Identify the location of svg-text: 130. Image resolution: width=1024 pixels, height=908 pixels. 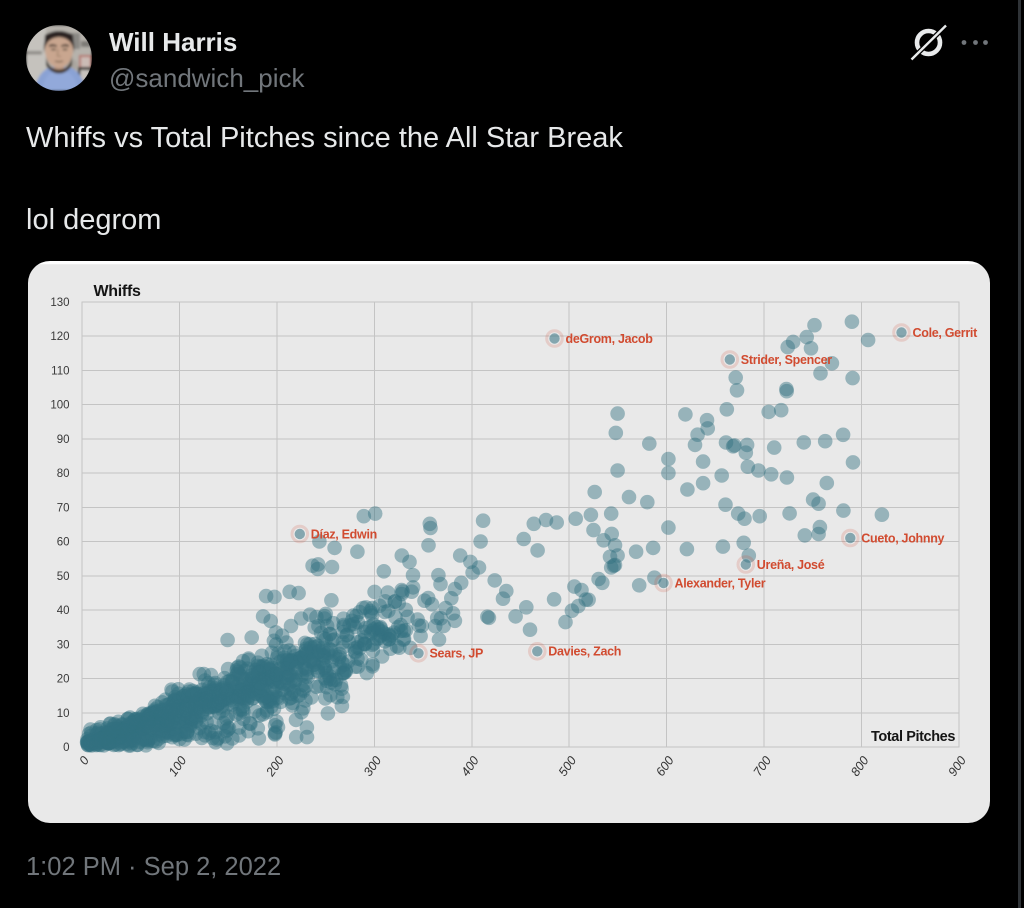
(59, 303).